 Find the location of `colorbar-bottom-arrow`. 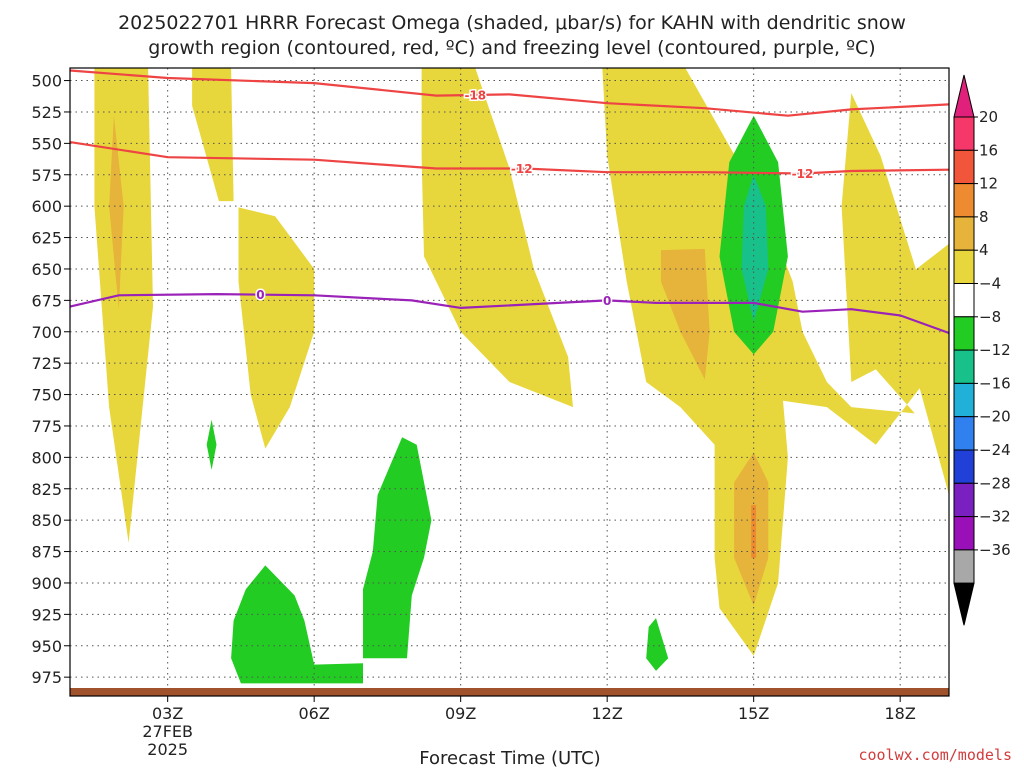

colorbar-bottom-arrow is located at coordinates (964, 604).